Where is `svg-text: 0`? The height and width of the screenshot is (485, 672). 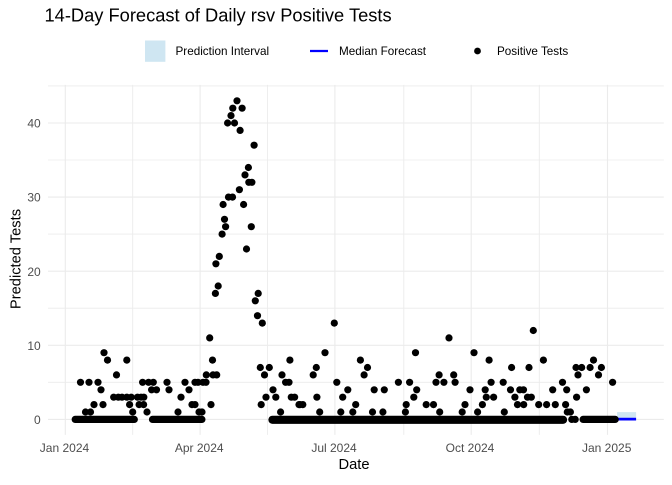
svg-text: 0 is located at coordinates (37, 420).